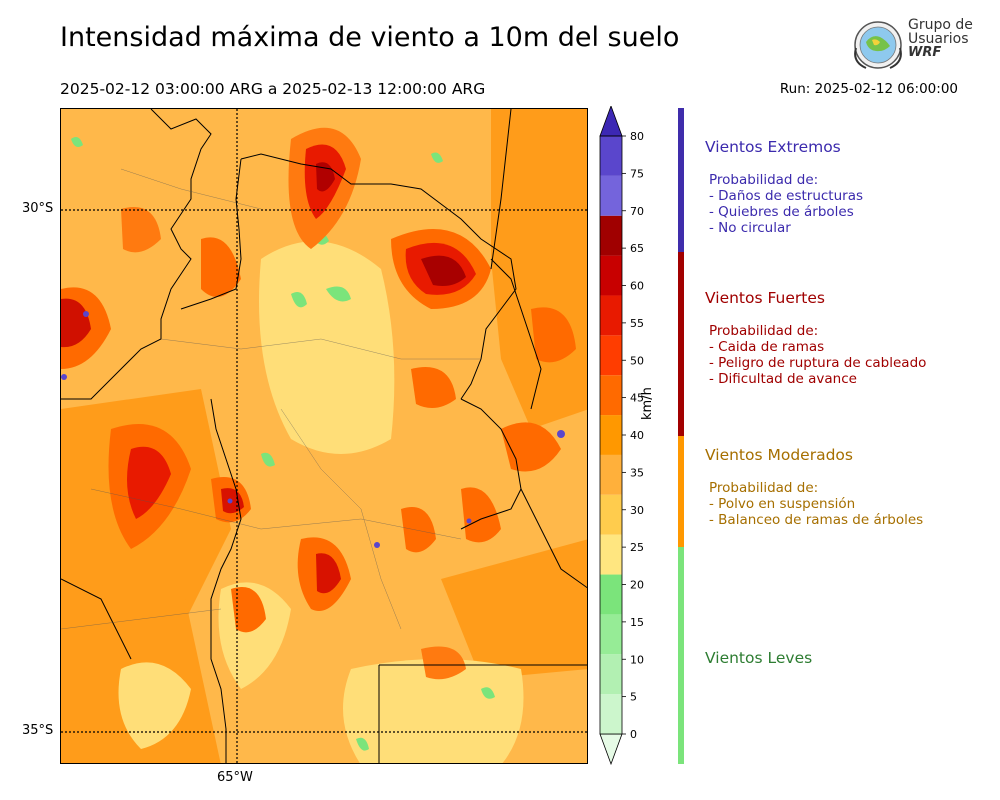  Describe the element at coordinates (782, 504) in the screenshot. I see `category-line: - Polvo en suspensión` at that location.